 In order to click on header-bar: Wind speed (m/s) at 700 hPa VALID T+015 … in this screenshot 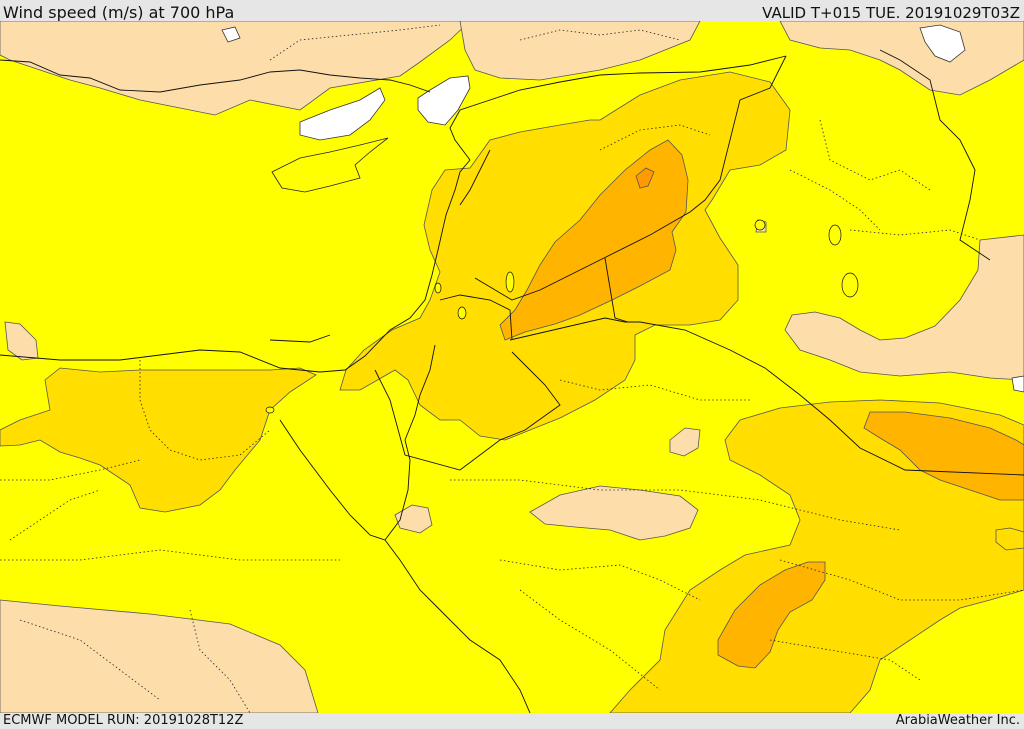, I will do `click(512, 11)`.